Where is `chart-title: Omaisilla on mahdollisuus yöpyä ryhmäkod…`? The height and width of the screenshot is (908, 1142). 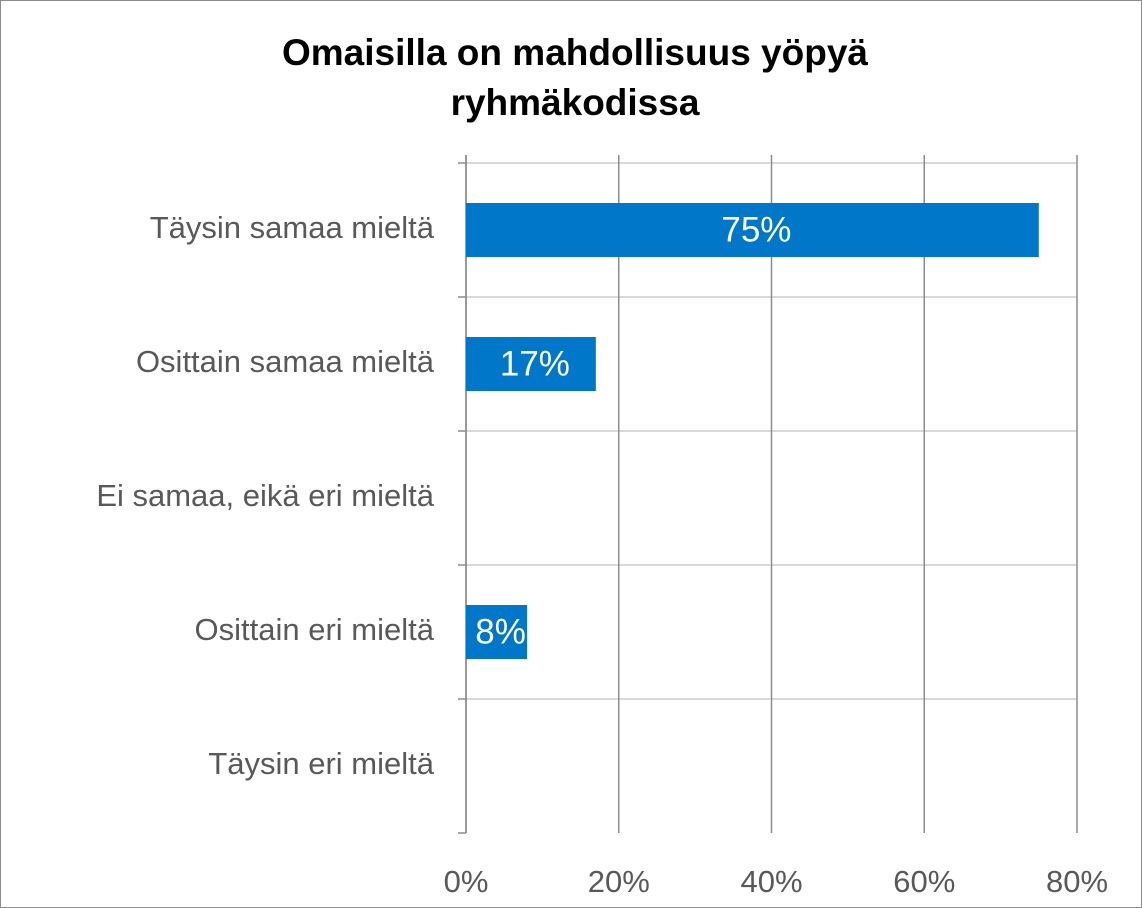
chart-title: Omaisilla on mahdollisuus yöpyä ryhmäkod… is located at coordinates (575, 77).